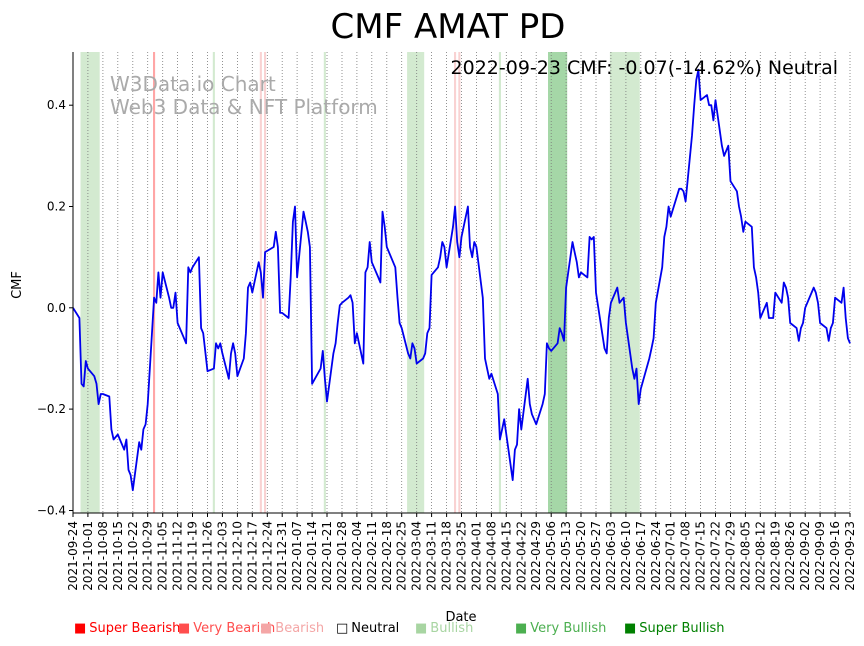 The height and width of the screenshot is (646, 864). I want to click on x-tick-label: 2021-11-26, so click(208, 556).